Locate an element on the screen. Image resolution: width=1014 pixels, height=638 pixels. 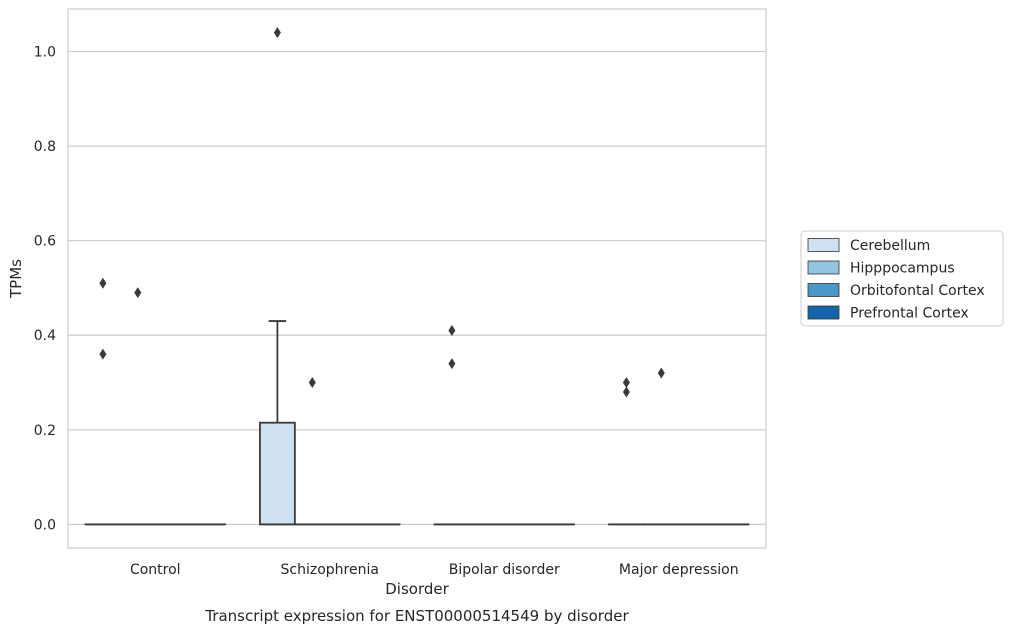
y-tick-label: 1.0 is located at coordinates (45, 53).